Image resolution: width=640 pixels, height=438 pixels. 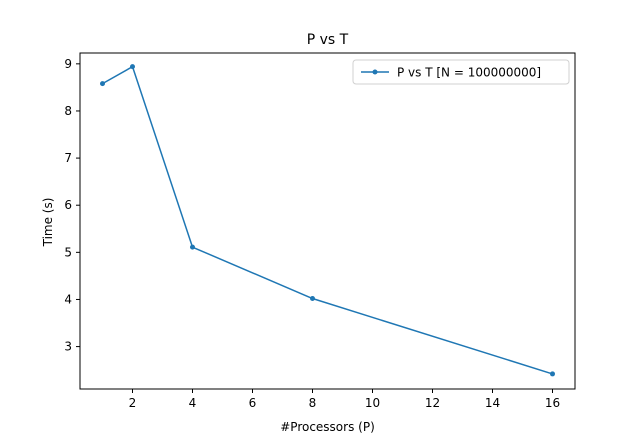 What do you see at coordinates (68, 205) in the screenshot?
I see `y-tick-label-6: 6` at bounding box center [68, 205].